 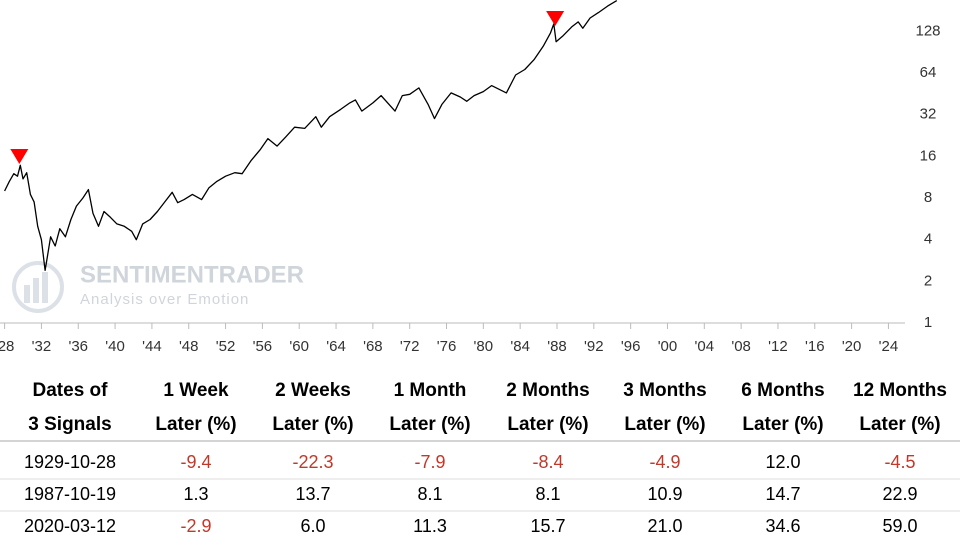 I want to click on x-tick-label: '00, so click(x=668, y=346).